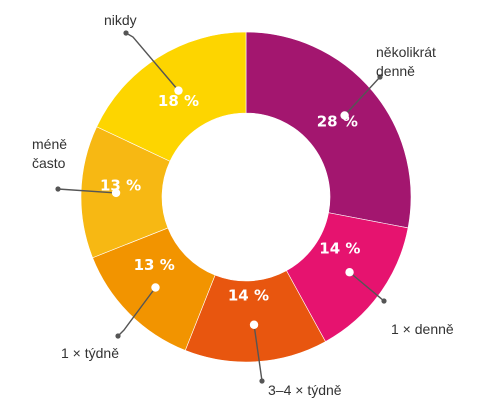  What do you see at coordinates (120, 20) in the screenshot?
I see `category-label: nikdy` at bounding box center [120, 20].